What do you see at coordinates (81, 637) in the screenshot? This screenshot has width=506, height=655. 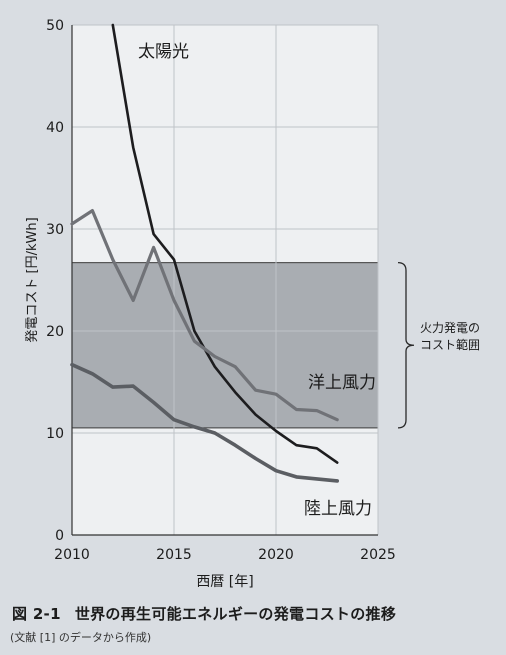 I see `figure-source: (文献 [1] のデータから作成)` at bounding box center [81, 637].